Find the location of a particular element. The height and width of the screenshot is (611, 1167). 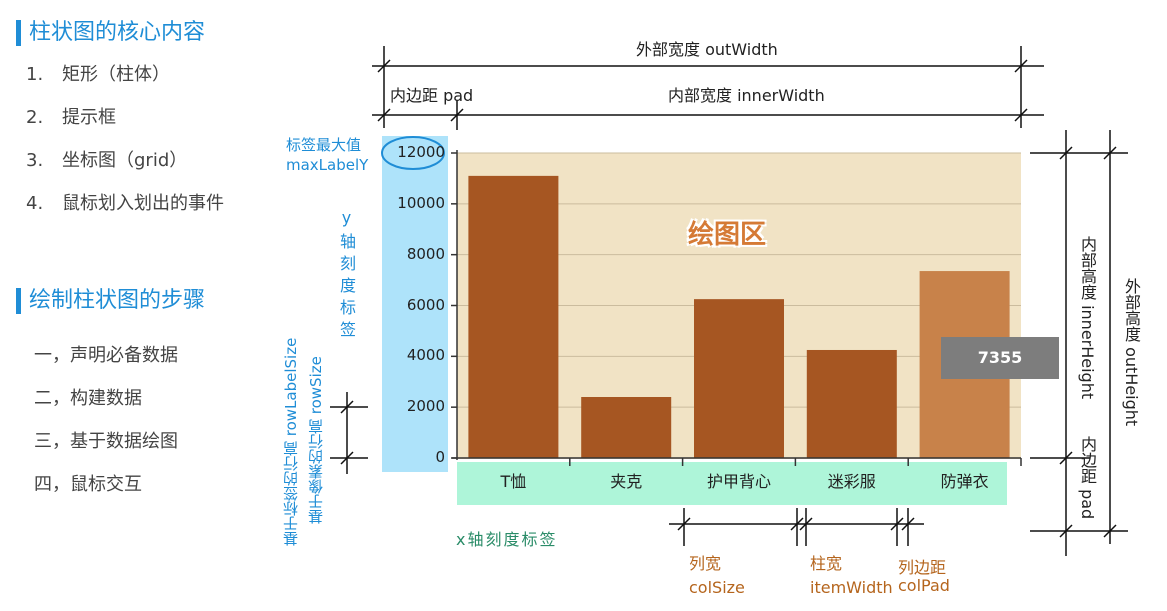

x-tick-label: 护甲背心 is located at coordinates (738, 481).